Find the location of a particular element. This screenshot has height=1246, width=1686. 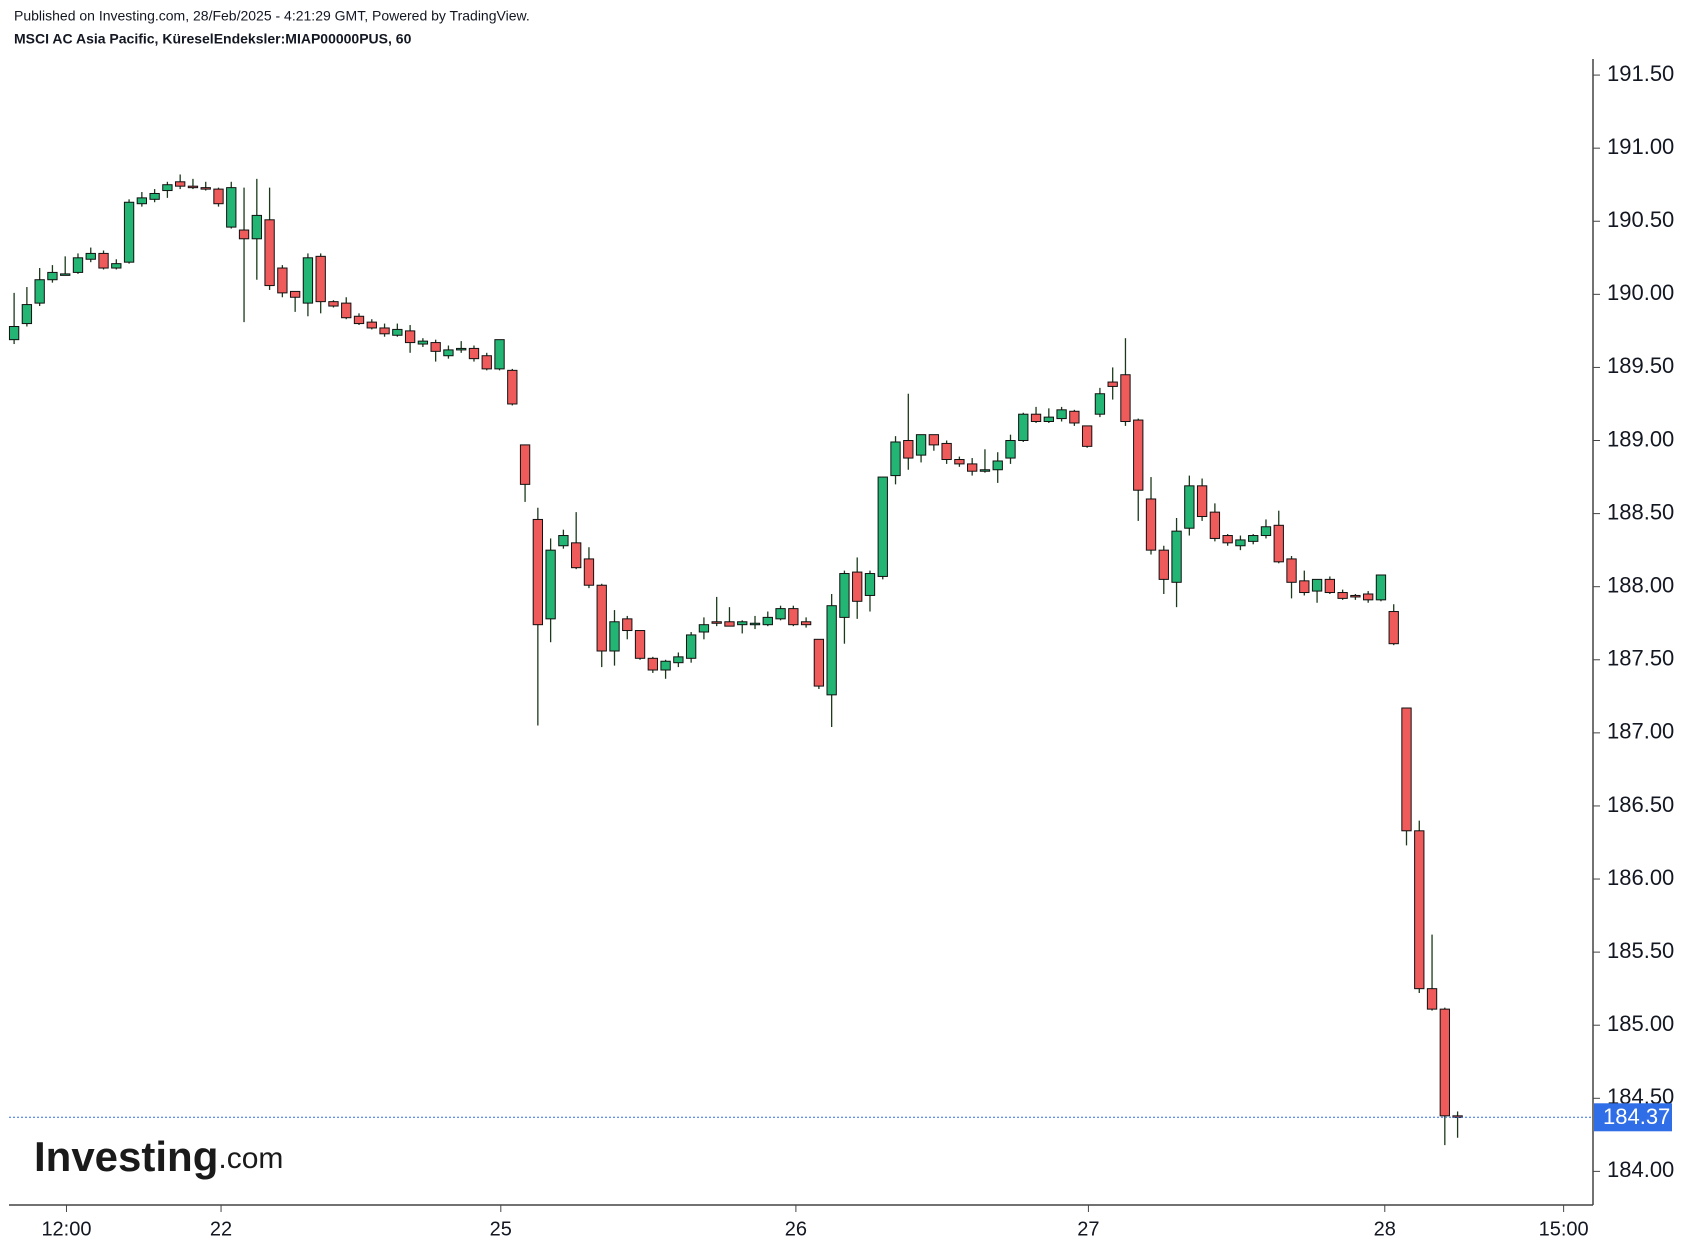

x-tick-label: 15:00 is located at coordinates (1564, 1229).